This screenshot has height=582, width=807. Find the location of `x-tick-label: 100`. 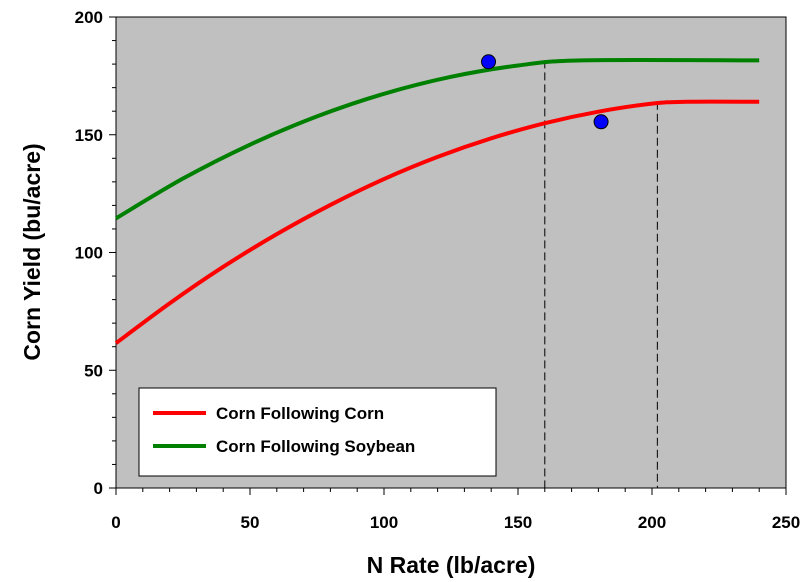

x-tick-label: 100 is located at coordinates (384, 522).